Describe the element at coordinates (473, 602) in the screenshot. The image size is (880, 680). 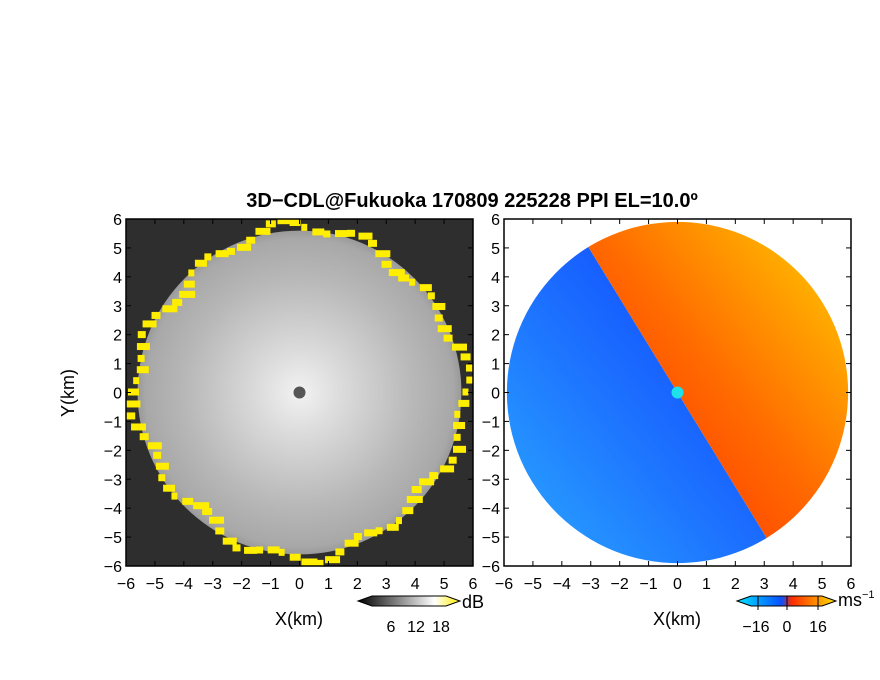
I see `snr-colorbar-unit: dB` at that location.